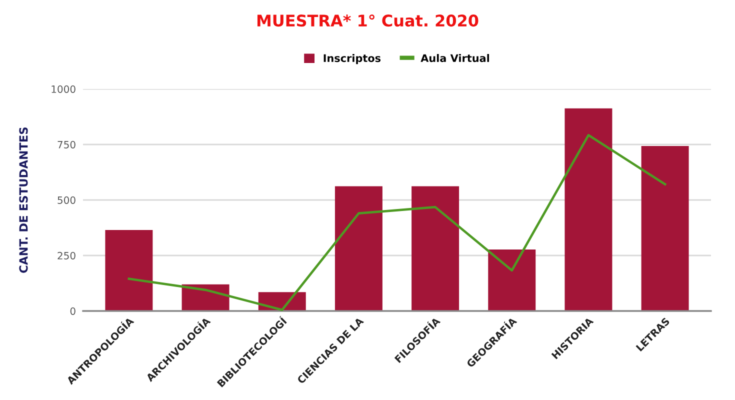 The width and height of the screenshot is (735, 400). Describe the element at coordinates (67, 256) in the screenshot. I see `y-tick-label: 250` at that location.